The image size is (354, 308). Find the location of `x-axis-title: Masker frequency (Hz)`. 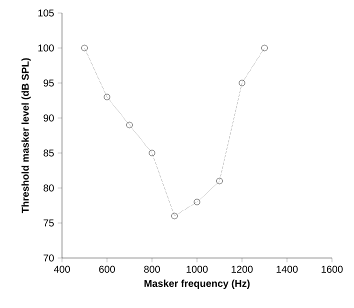

x-axis-title: Masker frequency (Hz) is located at coordinates (197, 284).